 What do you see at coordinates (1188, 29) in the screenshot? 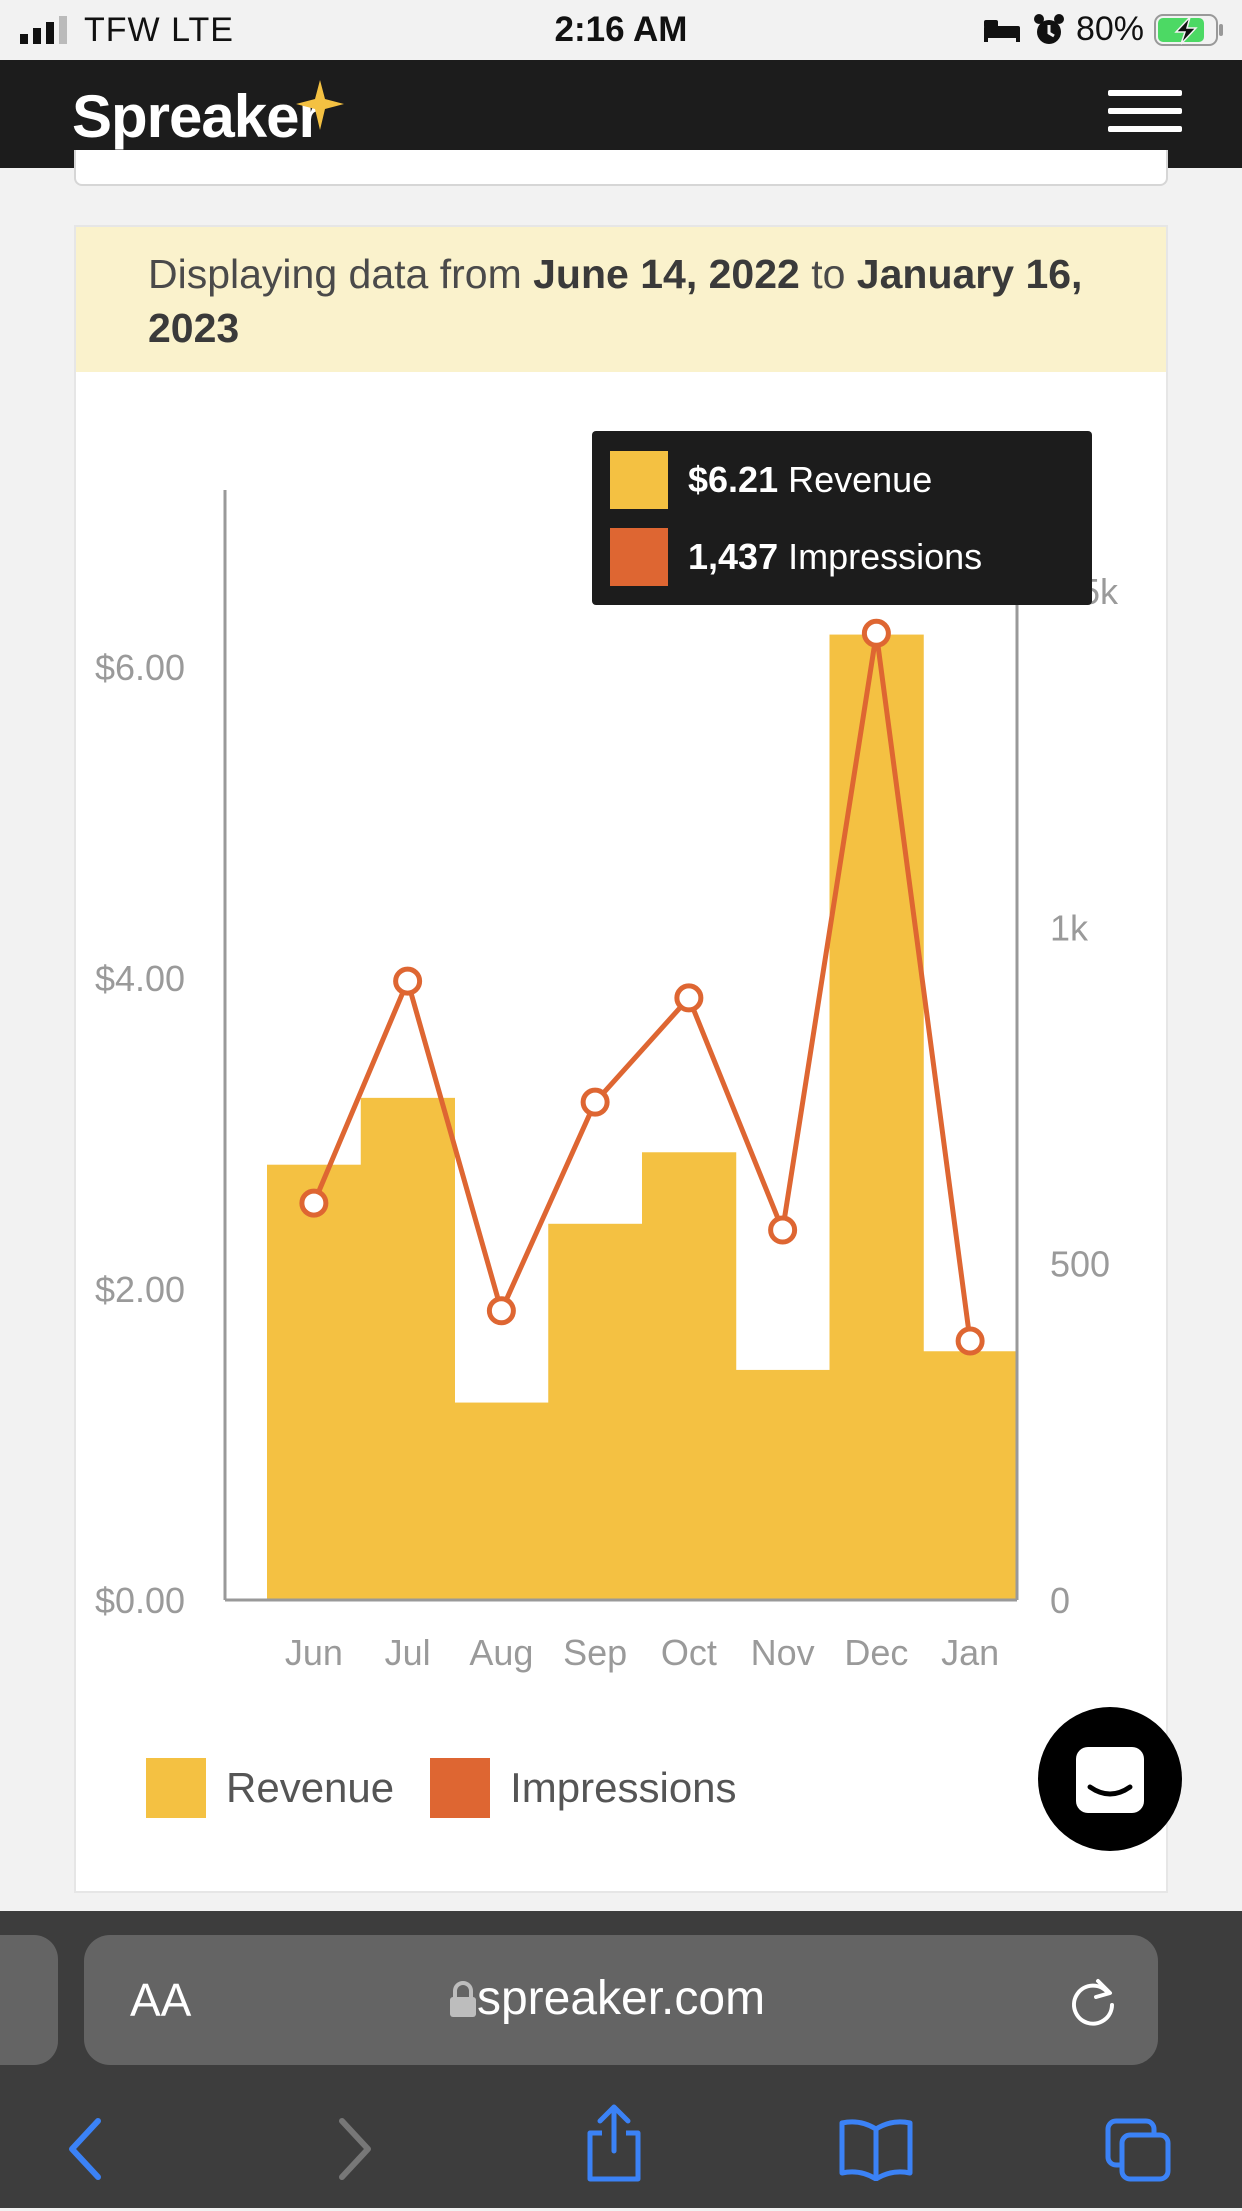
I see `battery-charging-icon` at bounding box center [1188, 29].